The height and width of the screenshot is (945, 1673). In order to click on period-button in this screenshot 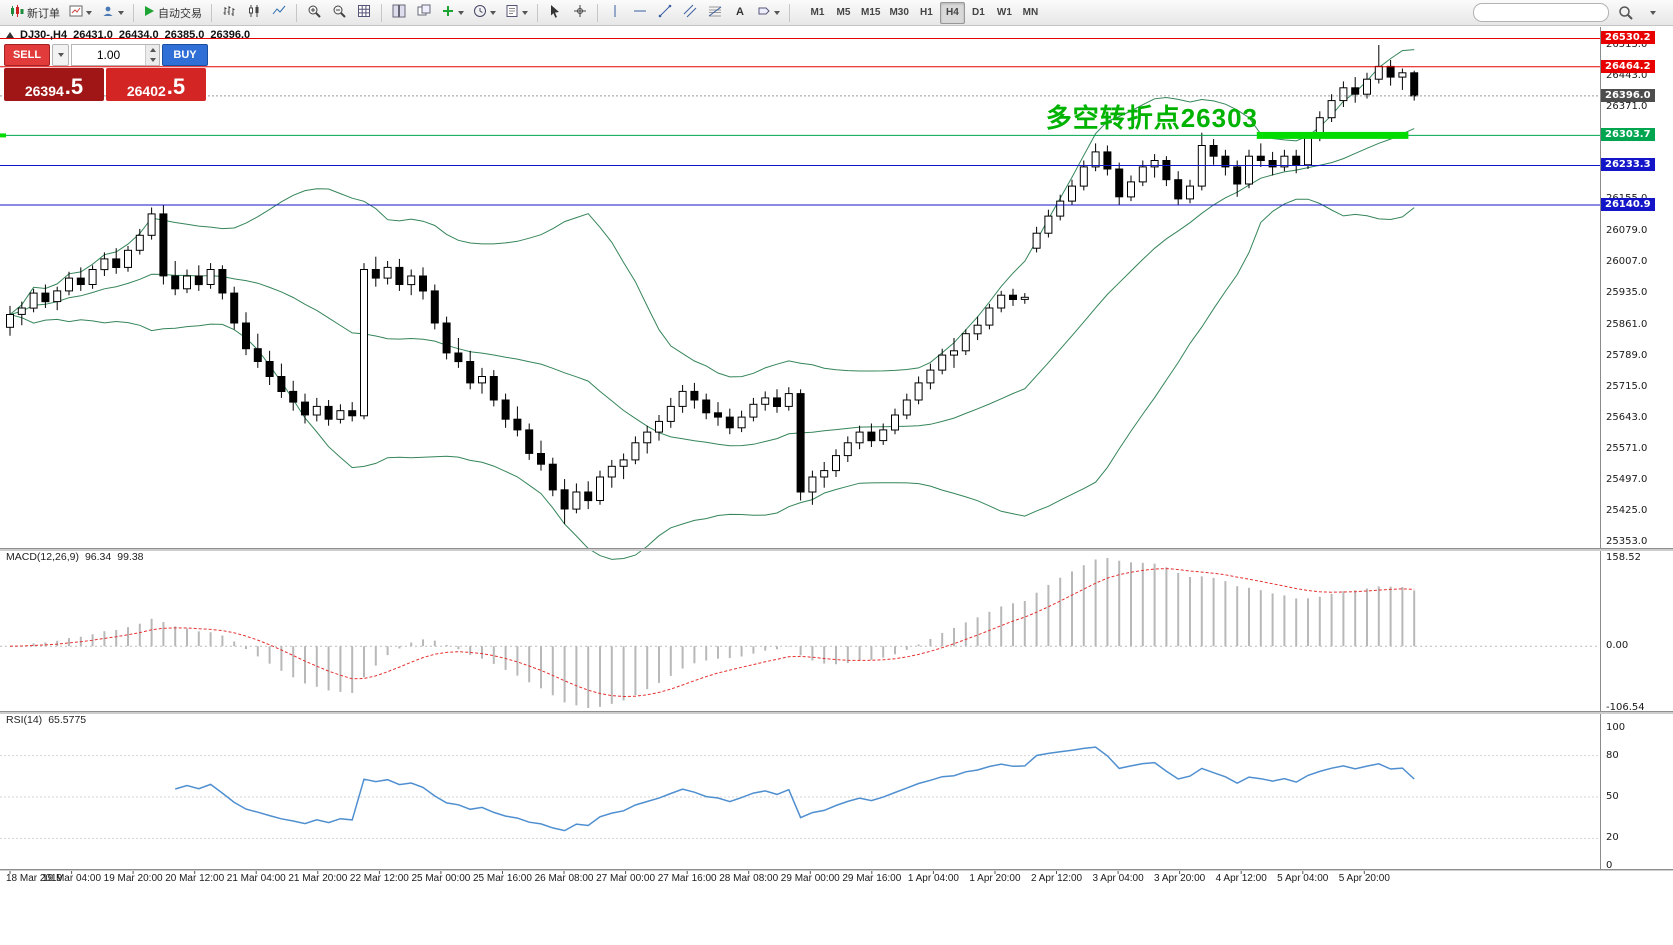, I will do `click(484, 13)`.